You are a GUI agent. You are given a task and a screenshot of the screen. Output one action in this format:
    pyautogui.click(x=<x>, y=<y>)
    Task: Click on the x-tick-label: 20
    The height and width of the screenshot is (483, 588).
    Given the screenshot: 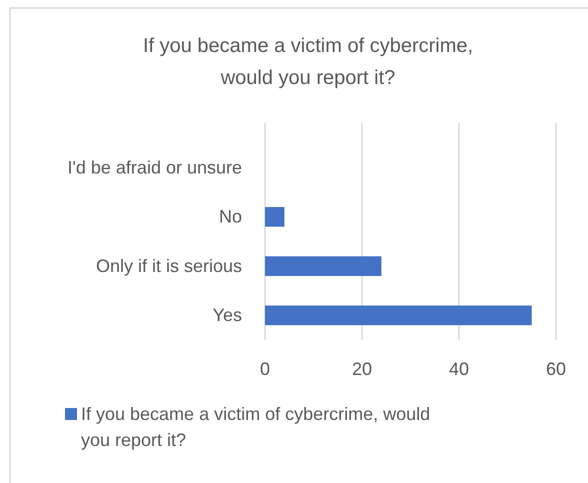 What is the action you would take?
    pyautogui.click(x=362, y=368)
    